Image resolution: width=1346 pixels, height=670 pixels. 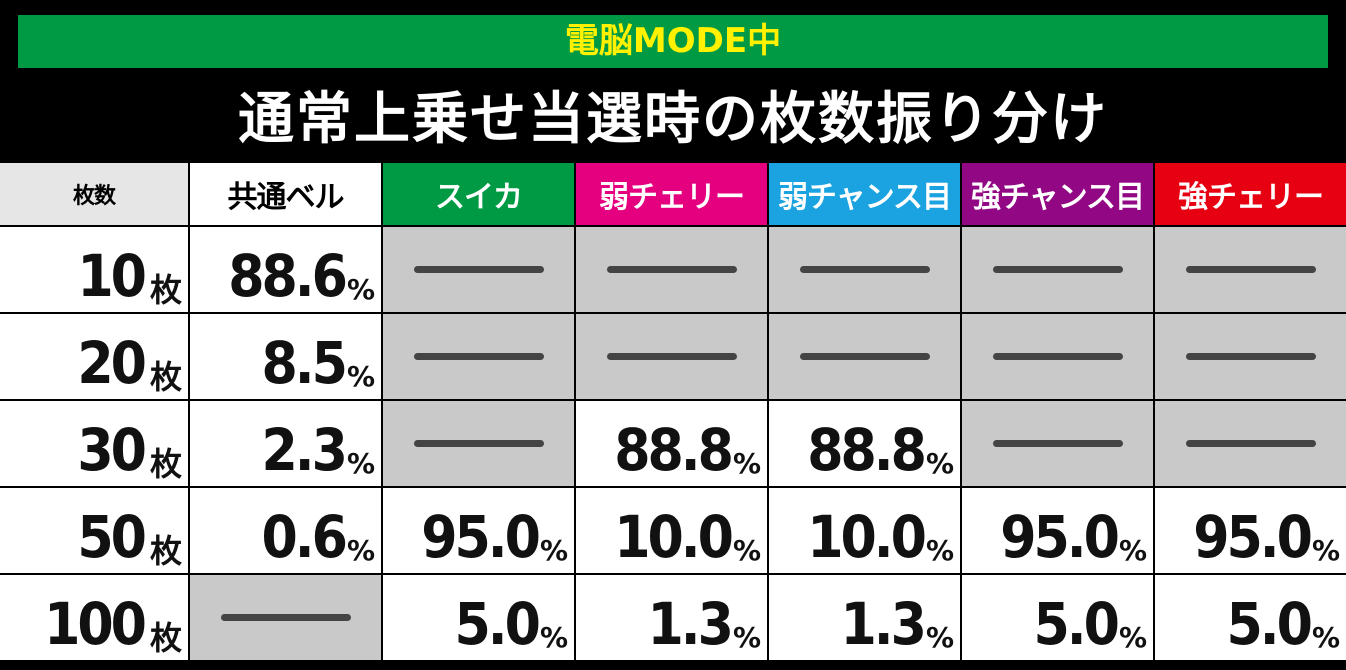 I want to click on title: 通常上乗せ当選時の枚数振り分け, so click(x=673, y=119).